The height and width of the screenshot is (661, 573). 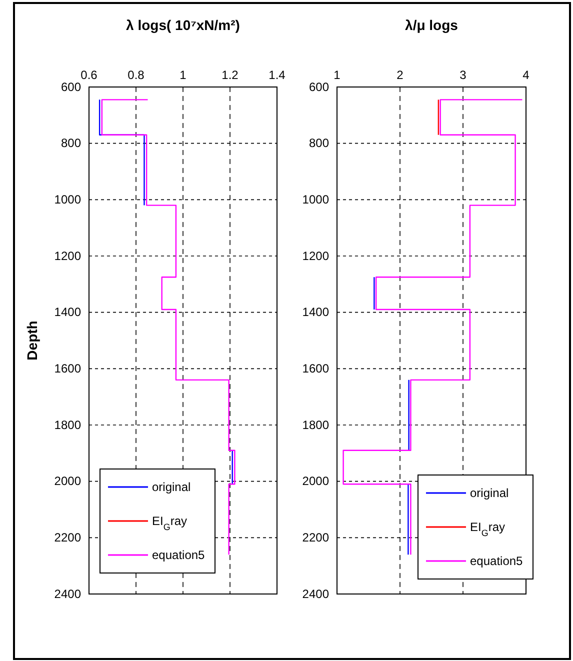 I want to click on x-tick-label: 4, so click(x=526, y=75).